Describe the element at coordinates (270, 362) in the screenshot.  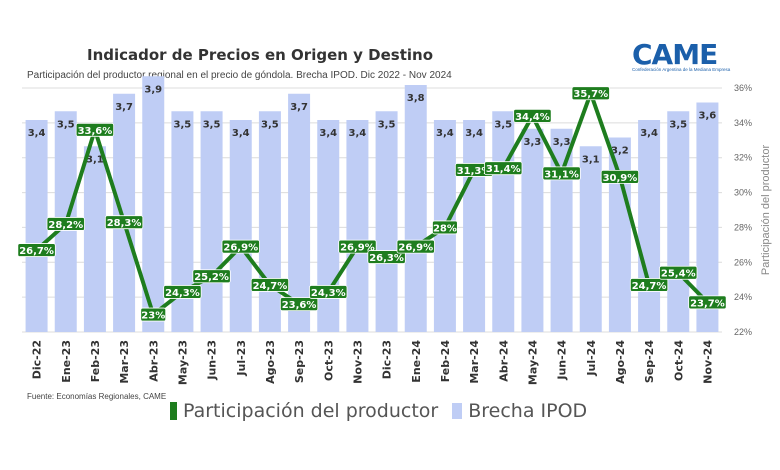
I see `x-tick-label: Ago-23` at that location.